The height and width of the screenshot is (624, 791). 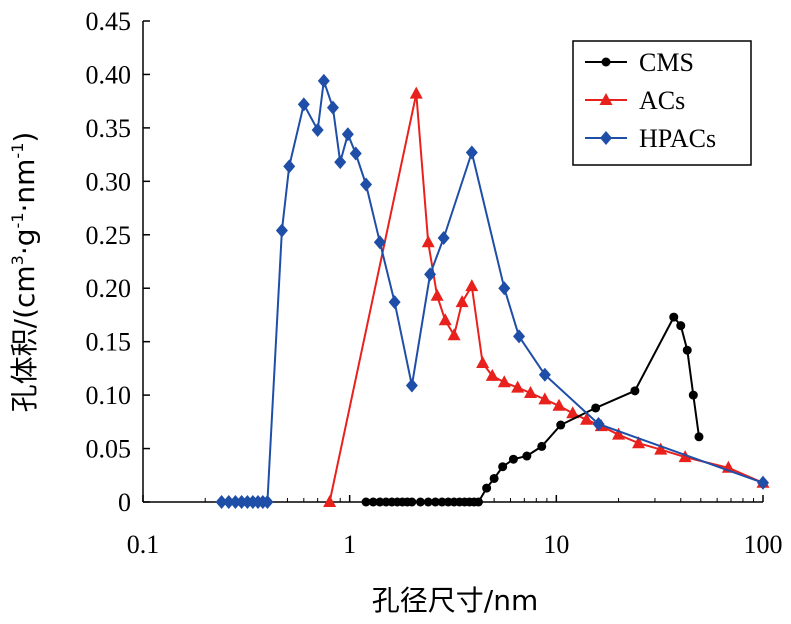 I want to click on y-axis-title-part: ·g, so click(x=24, y=241).